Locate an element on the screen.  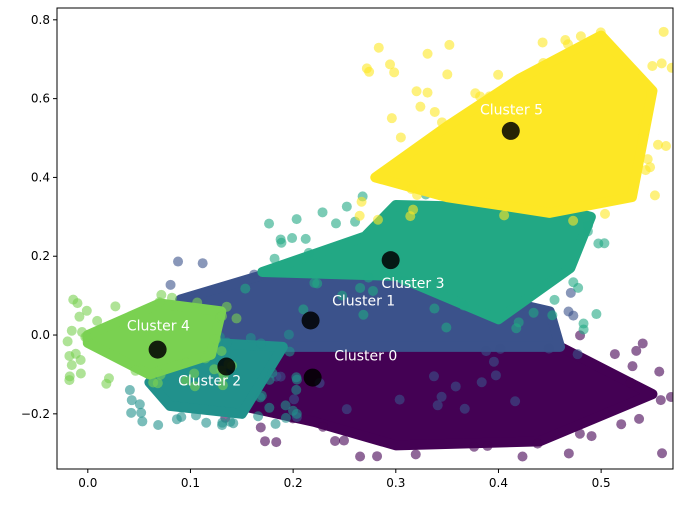
cluster-5-label: Cluster 5 is located at coordinates (511, 110).